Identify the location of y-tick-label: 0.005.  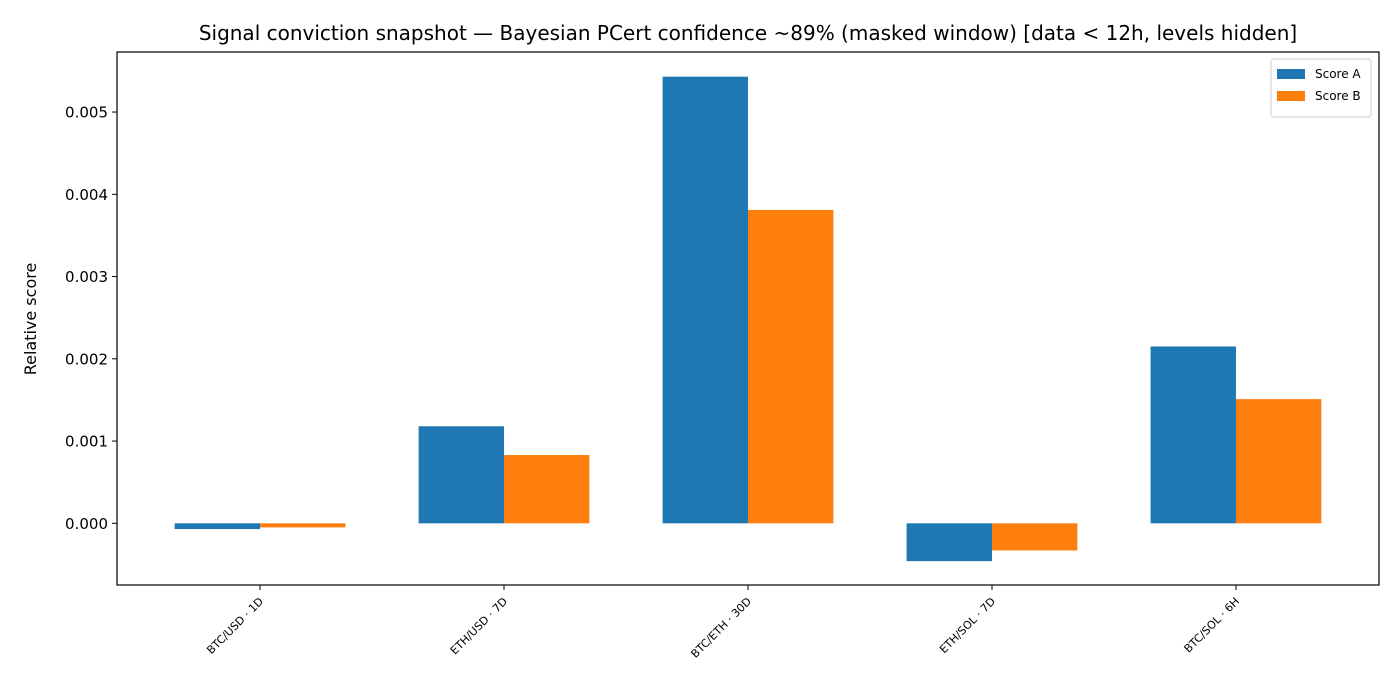
(86, 113).